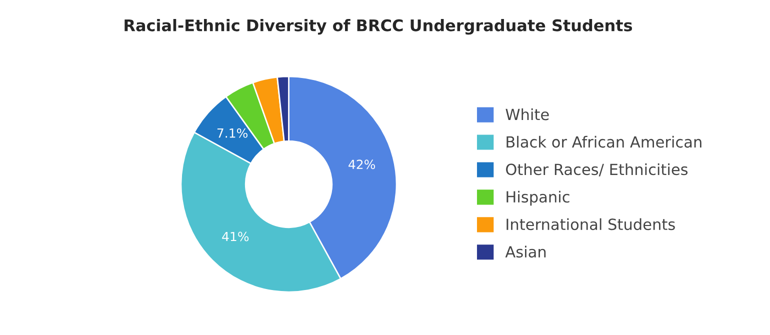  Describe the element at coordinates (362, 165) in the screenshot. I see `data-label: 42%` at that location.